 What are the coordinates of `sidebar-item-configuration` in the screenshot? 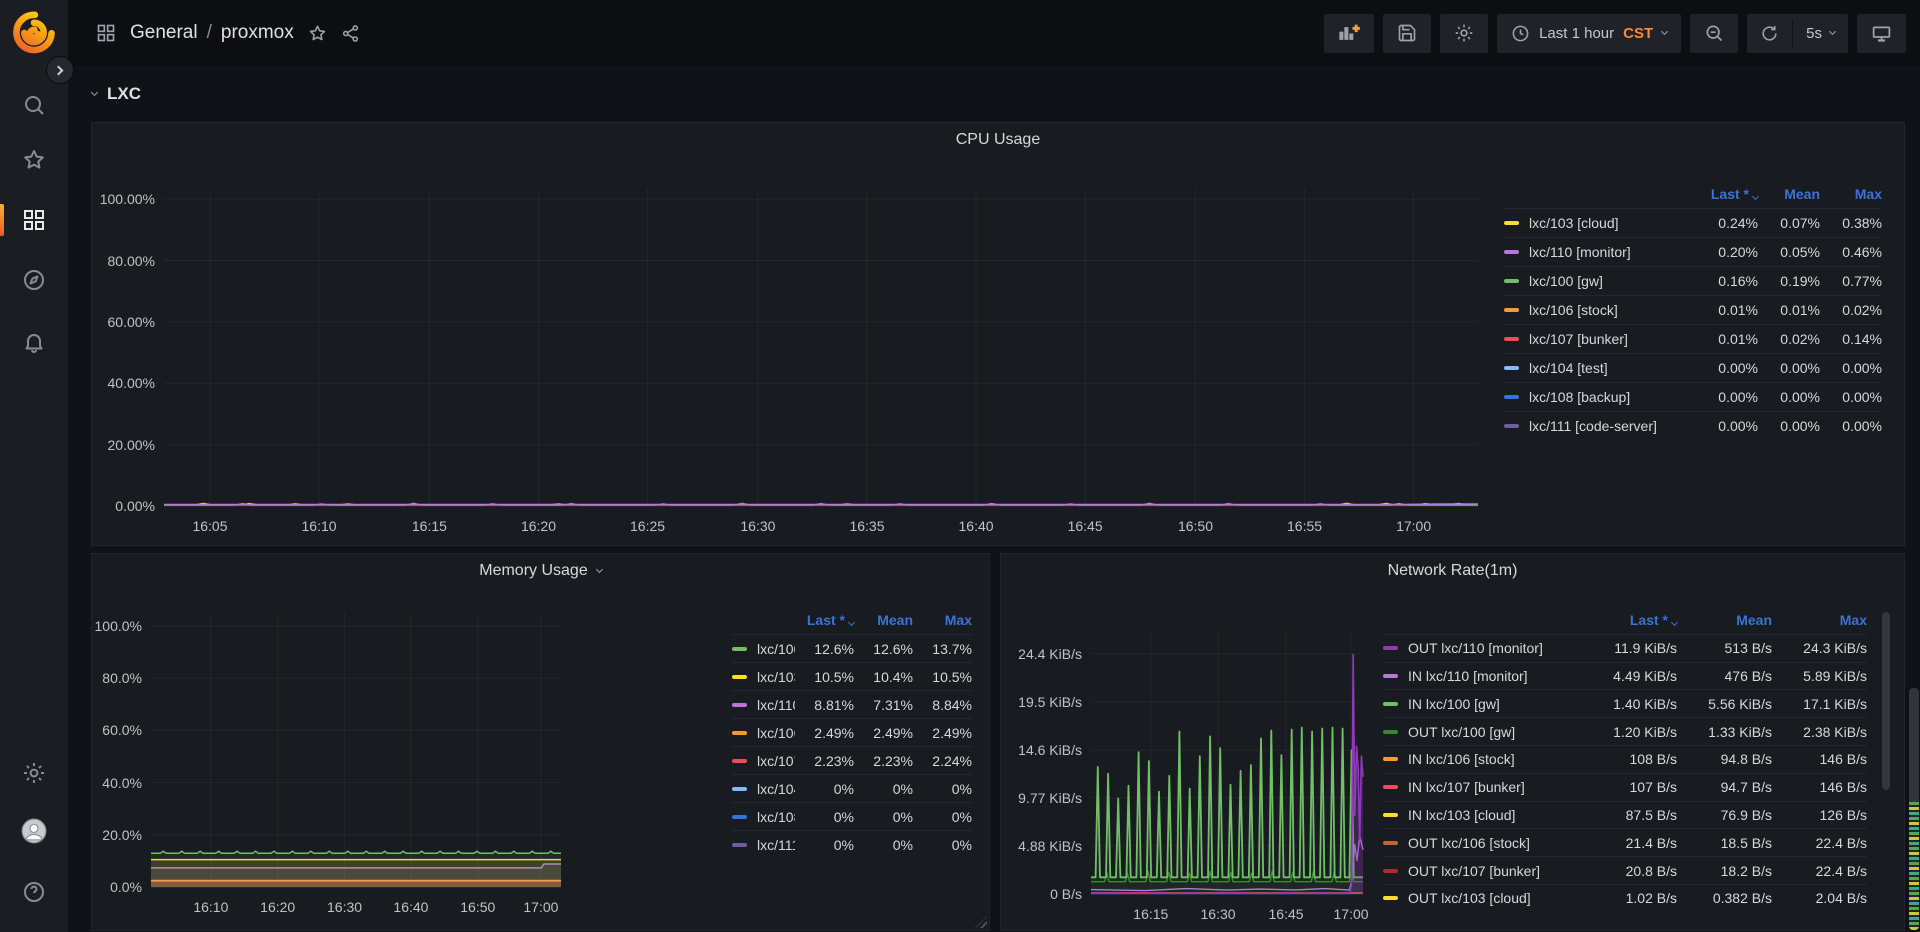 It's located at (34, 773).